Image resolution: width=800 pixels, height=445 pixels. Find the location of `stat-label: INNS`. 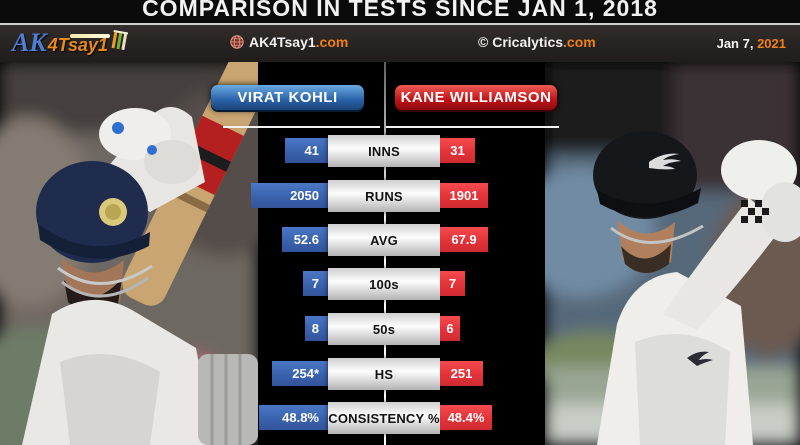

stat-label: INNS is located at coordinates (384, 151).